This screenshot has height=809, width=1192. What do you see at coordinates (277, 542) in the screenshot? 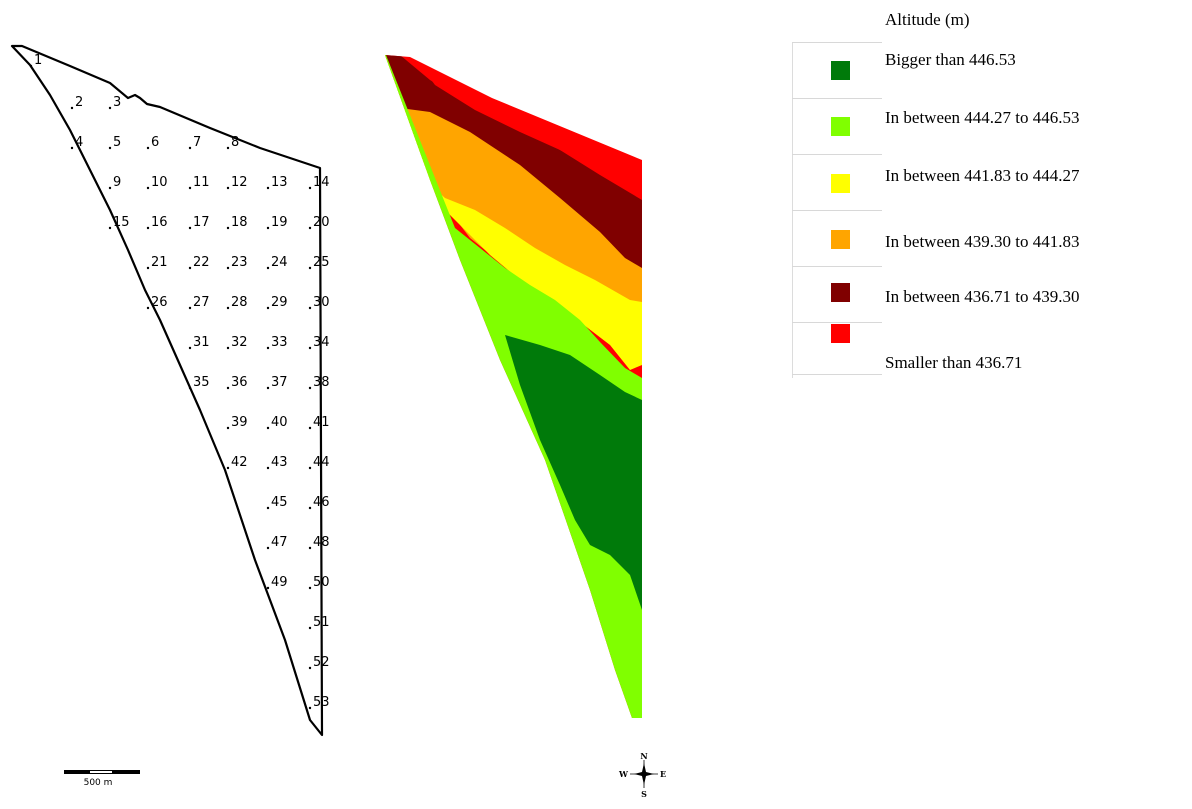
I see `sampling-point-47: 47` at bounding box center [277, 542].